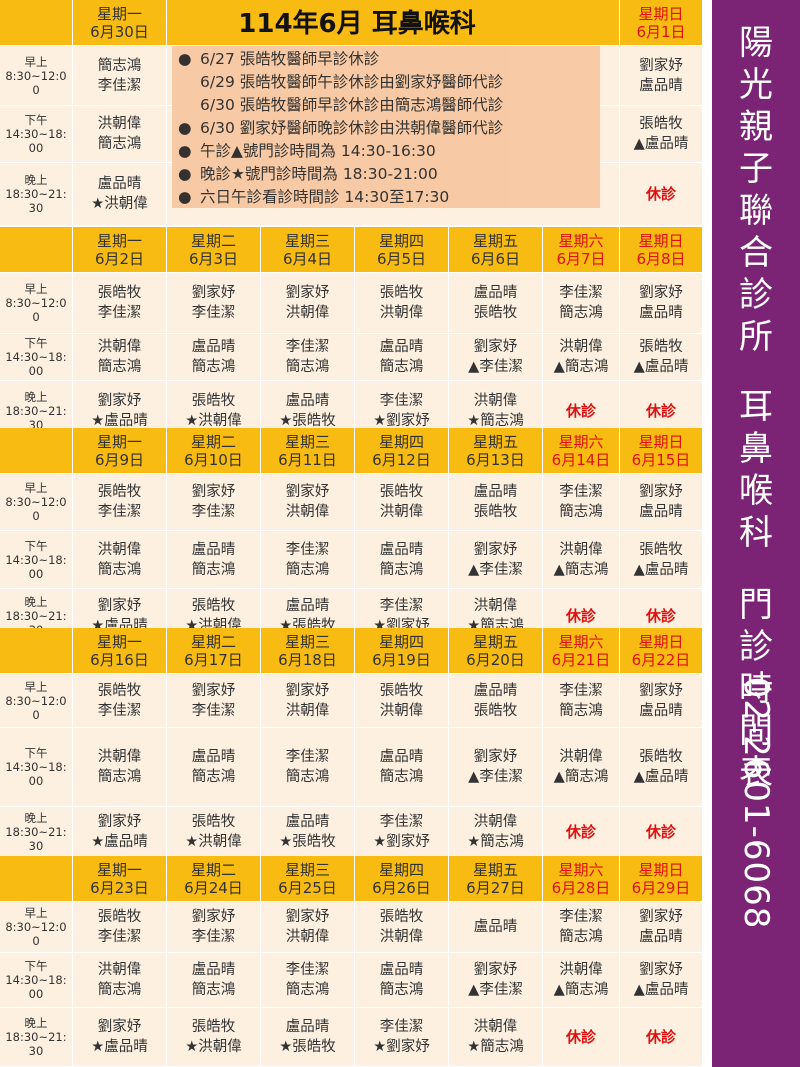  Describe the element at coordinates (213, 659) in the screenshot. I see `day-date: 6月17日` at that location.